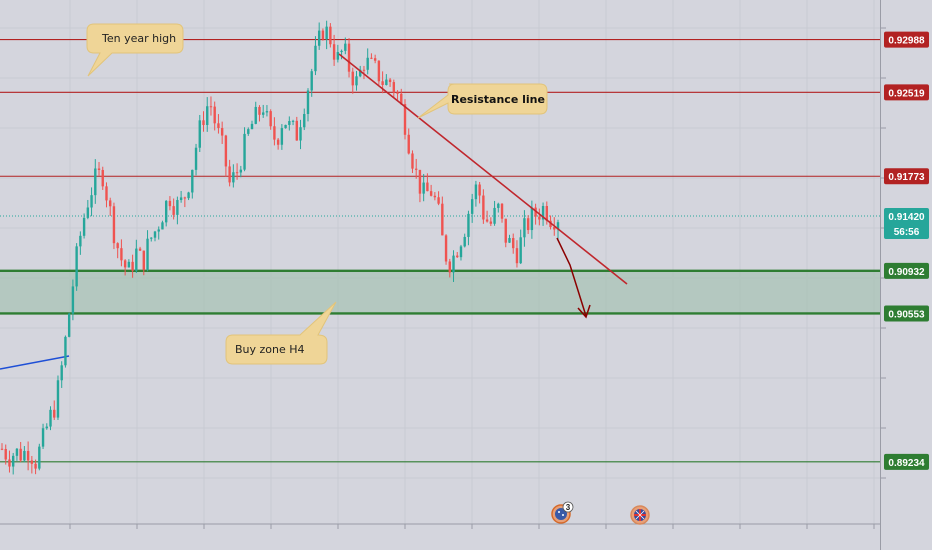  Describe the element at coordinates (281, 333) in the screenshot. I see `callout-buy-zone-h4: Buy zone H4` at that location.